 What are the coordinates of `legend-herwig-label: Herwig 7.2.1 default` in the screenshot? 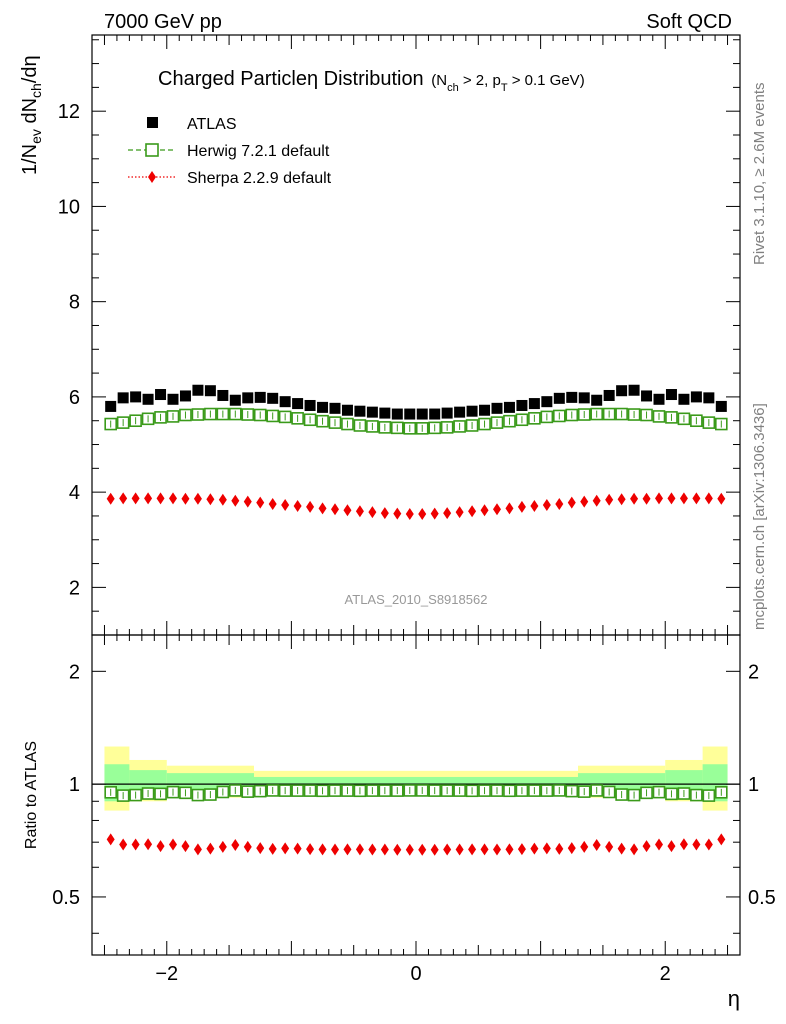 It's located at (258, 151).